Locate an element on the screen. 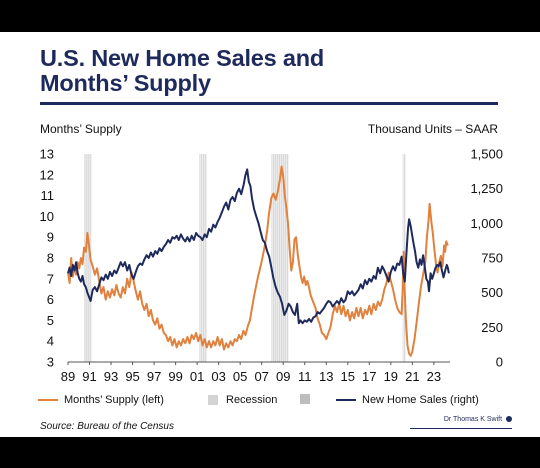 The height and width of the screenshot is (468, 540). signature: Dr Thomas K Swift is located at coordinates (478, 419).